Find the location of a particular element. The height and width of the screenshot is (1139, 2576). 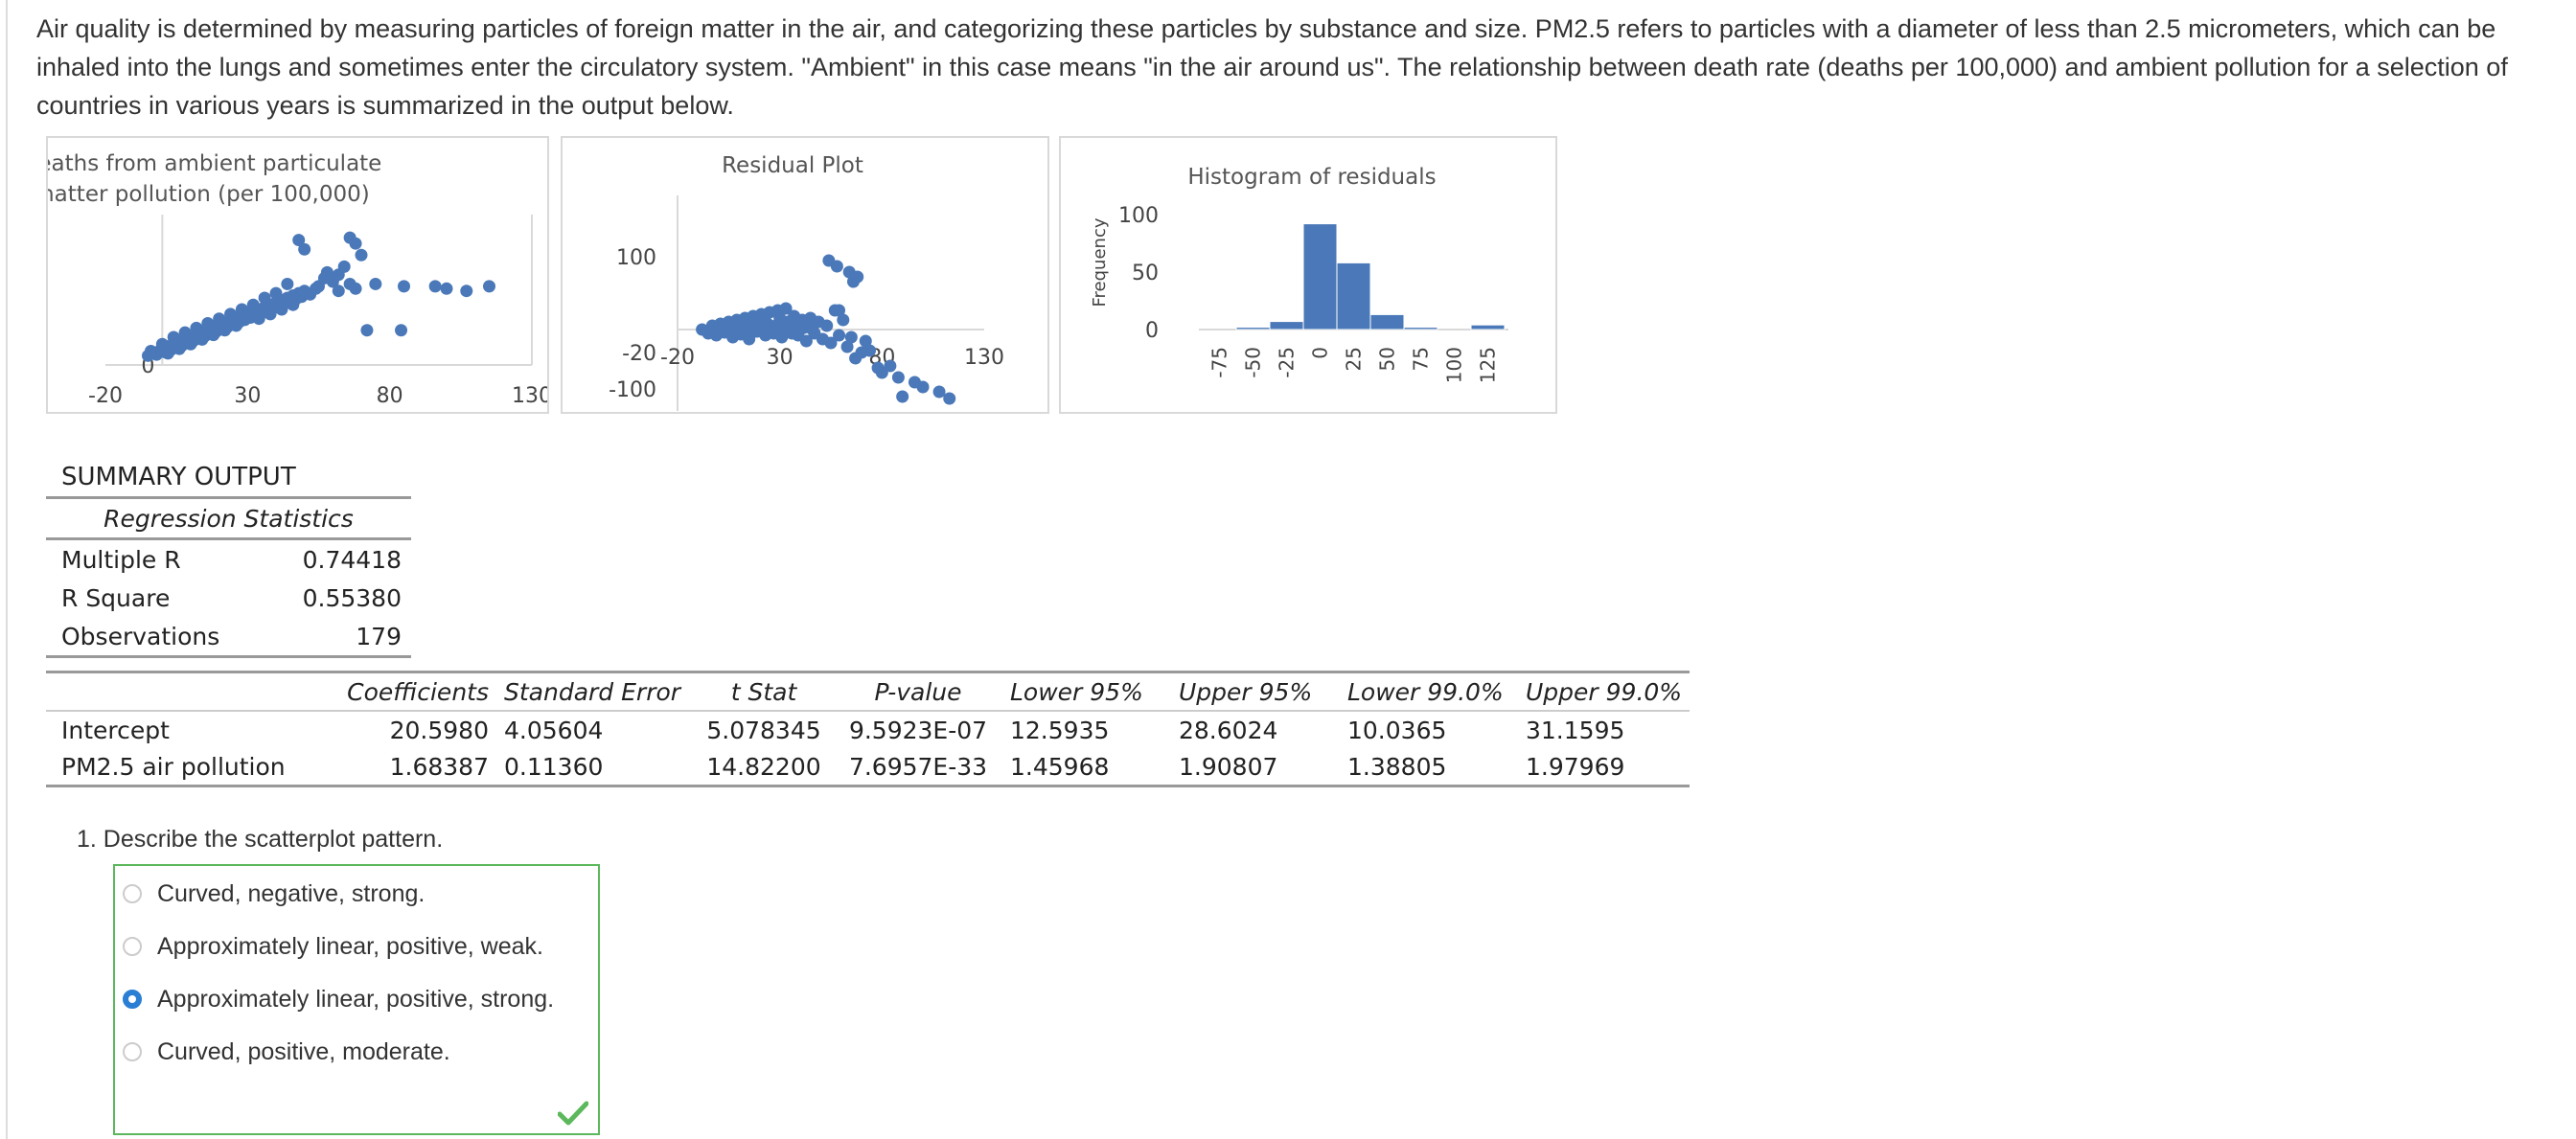

stat-label: Observations is located at coordinates (161, 637).